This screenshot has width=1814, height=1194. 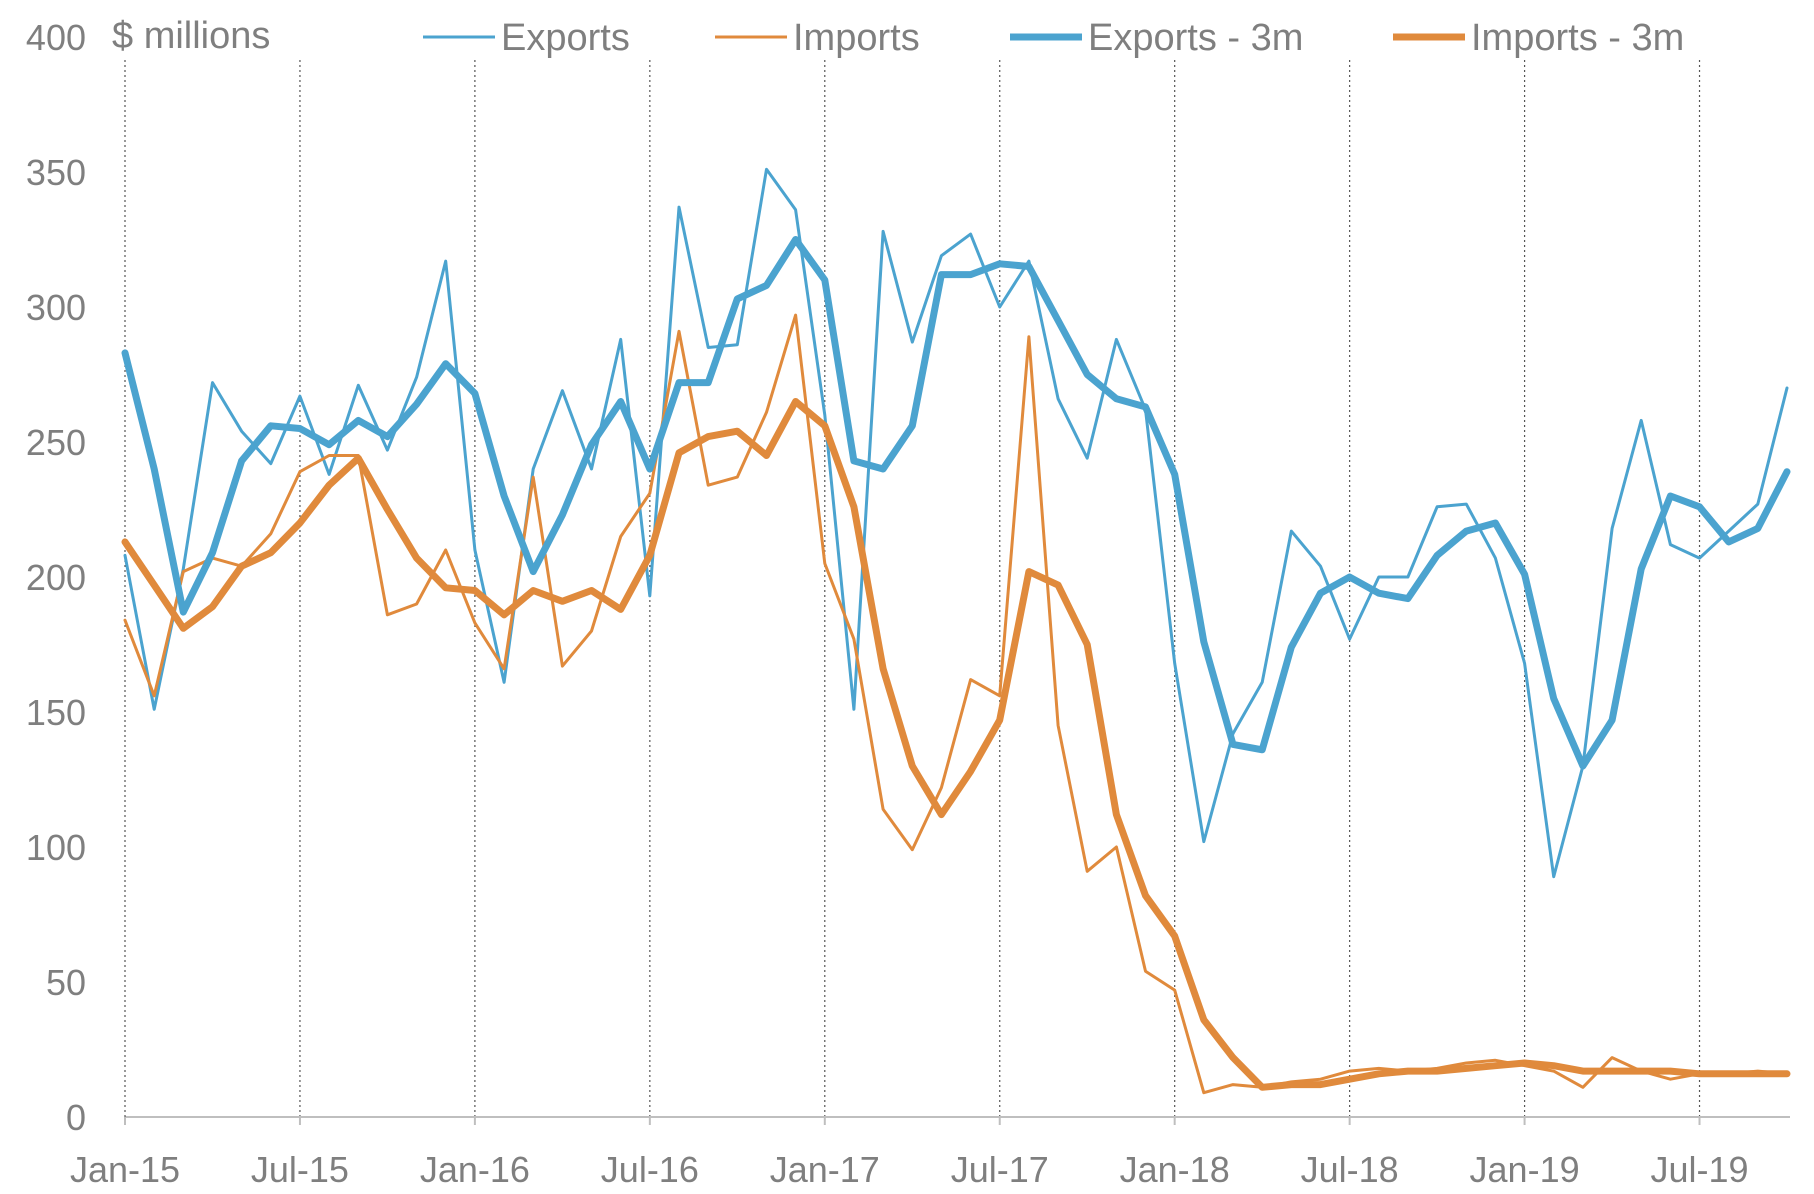 What do you see at coordinates (1175, 1169) in the screenshot?
I see `x-tick-label-Jan-18: Jan-18` at bounding box center [1175, 1169].